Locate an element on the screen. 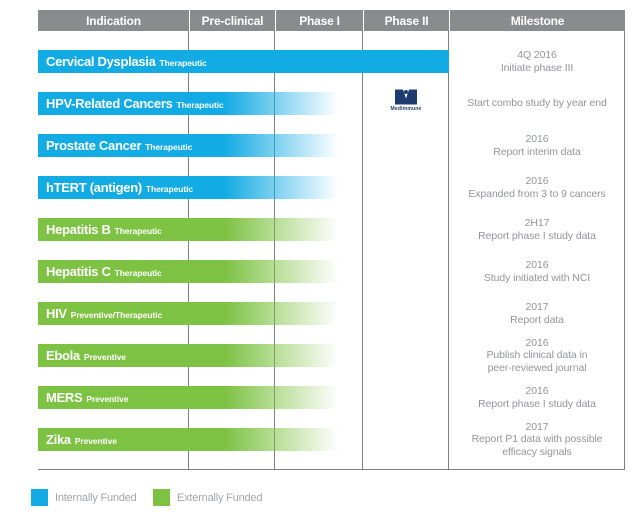 The height and width of the screenshot is (516, 633). milestone-line: Initiate phase III is located at coordinates (537, 67).